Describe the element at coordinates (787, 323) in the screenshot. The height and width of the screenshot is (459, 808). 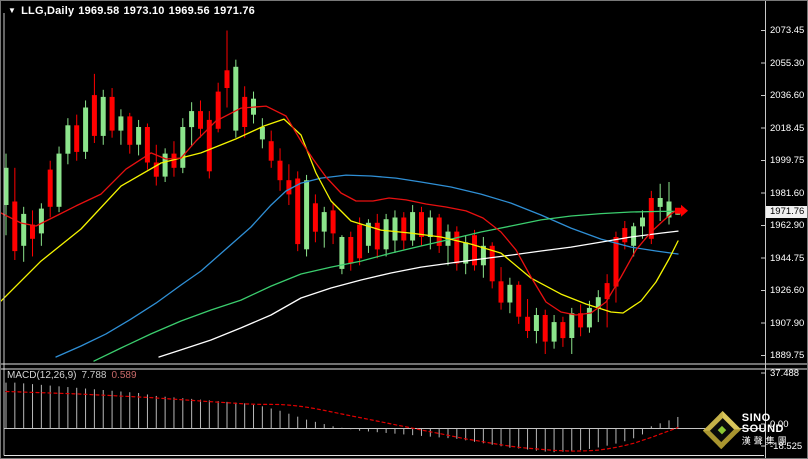
I see `price-axis-label: 1907.90` at that location.